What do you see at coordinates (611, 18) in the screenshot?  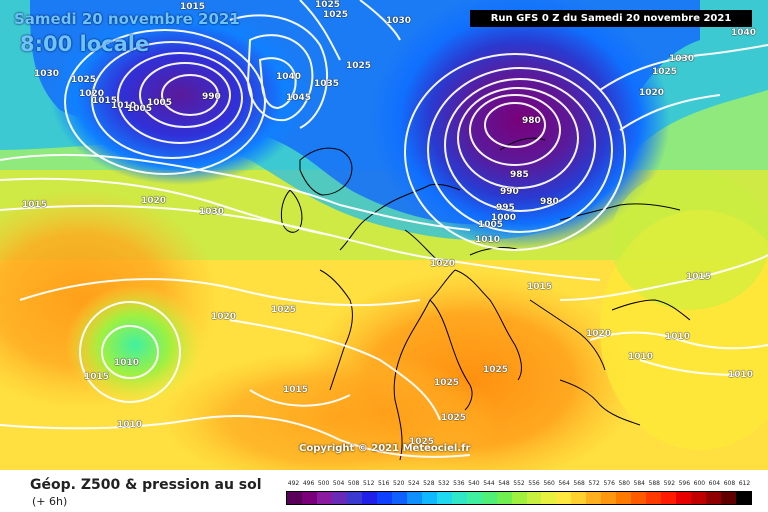 I see `model-run-label: Run GFS 0 Z du Samedi 20 novembre 2021` at bounding box center [611, 18].